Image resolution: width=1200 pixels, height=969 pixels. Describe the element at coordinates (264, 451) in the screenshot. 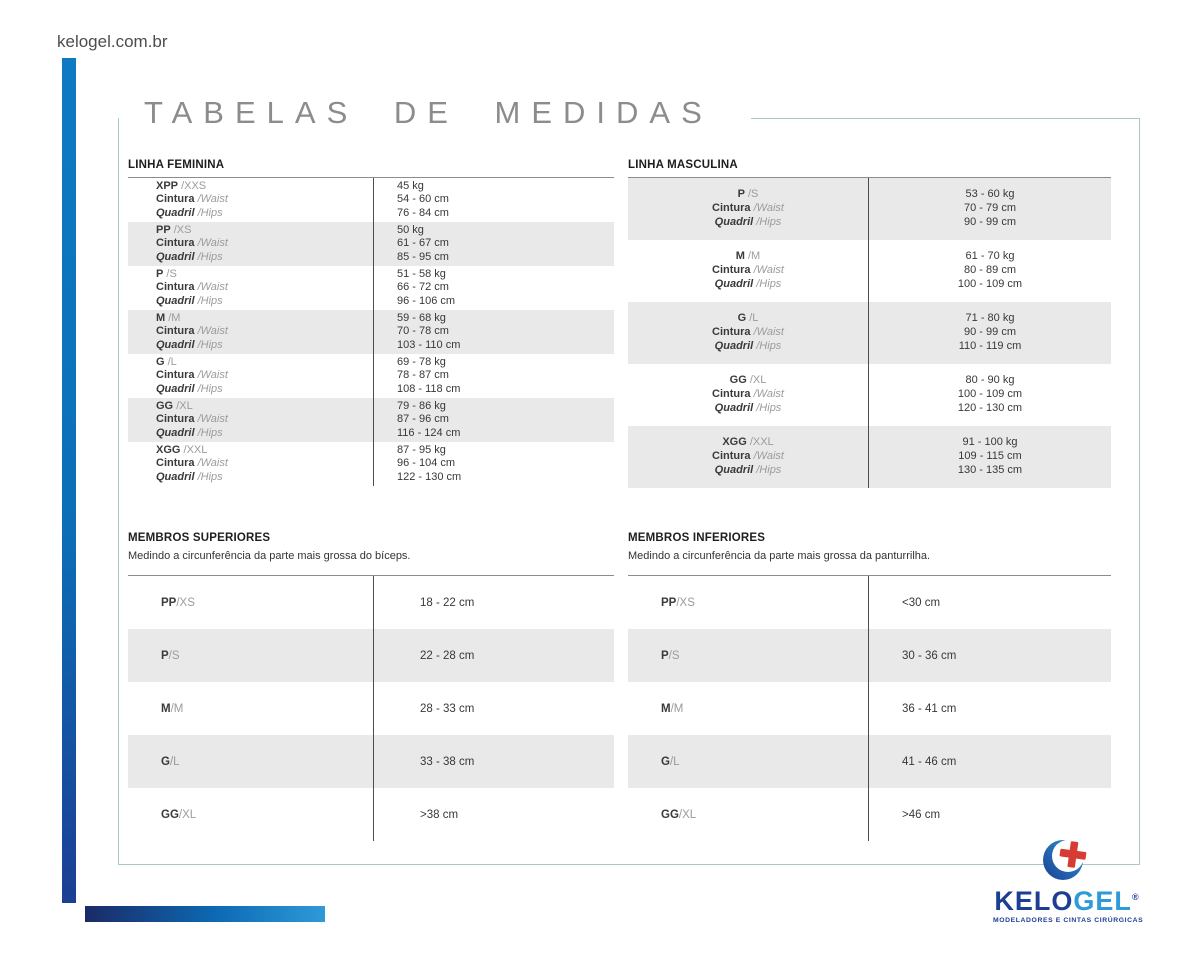

I see `size-code: XGG /XXL` at that location.